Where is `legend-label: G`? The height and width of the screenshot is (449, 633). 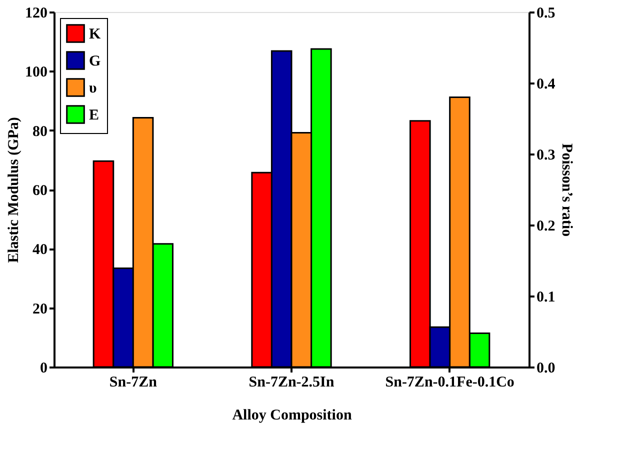 legend-label: G is located at coordinates (95, 62).